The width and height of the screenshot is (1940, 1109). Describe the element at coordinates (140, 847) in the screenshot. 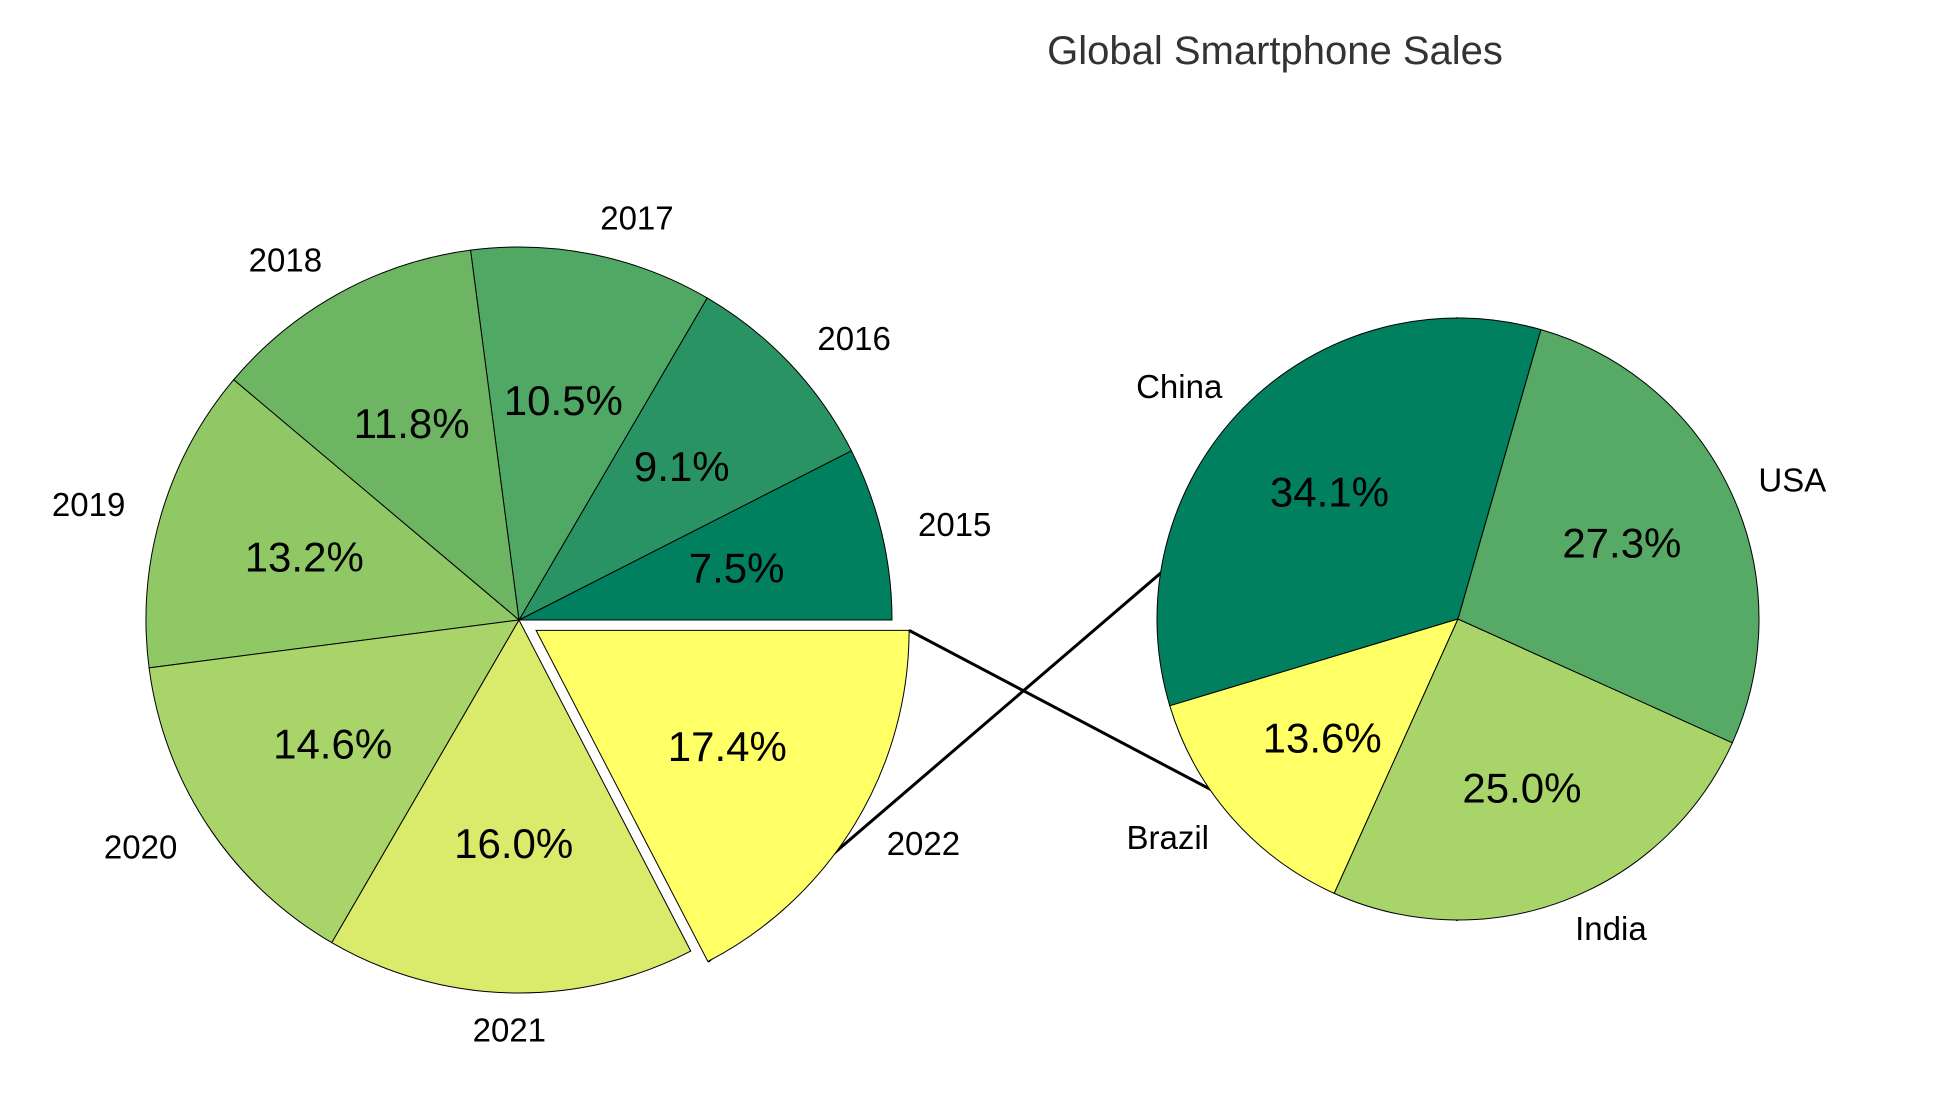

I see `main-category-label-2020: 2020` at that location.